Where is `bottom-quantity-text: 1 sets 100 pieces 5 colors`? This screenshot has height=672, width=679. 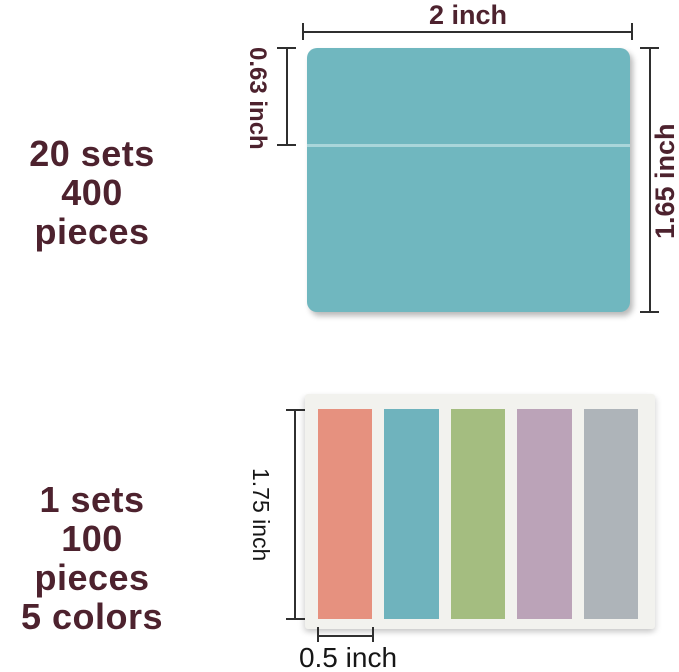 bottom-quantity-text: 1 sets 100 pieces 5 colors is located at coordinates (92, 558).